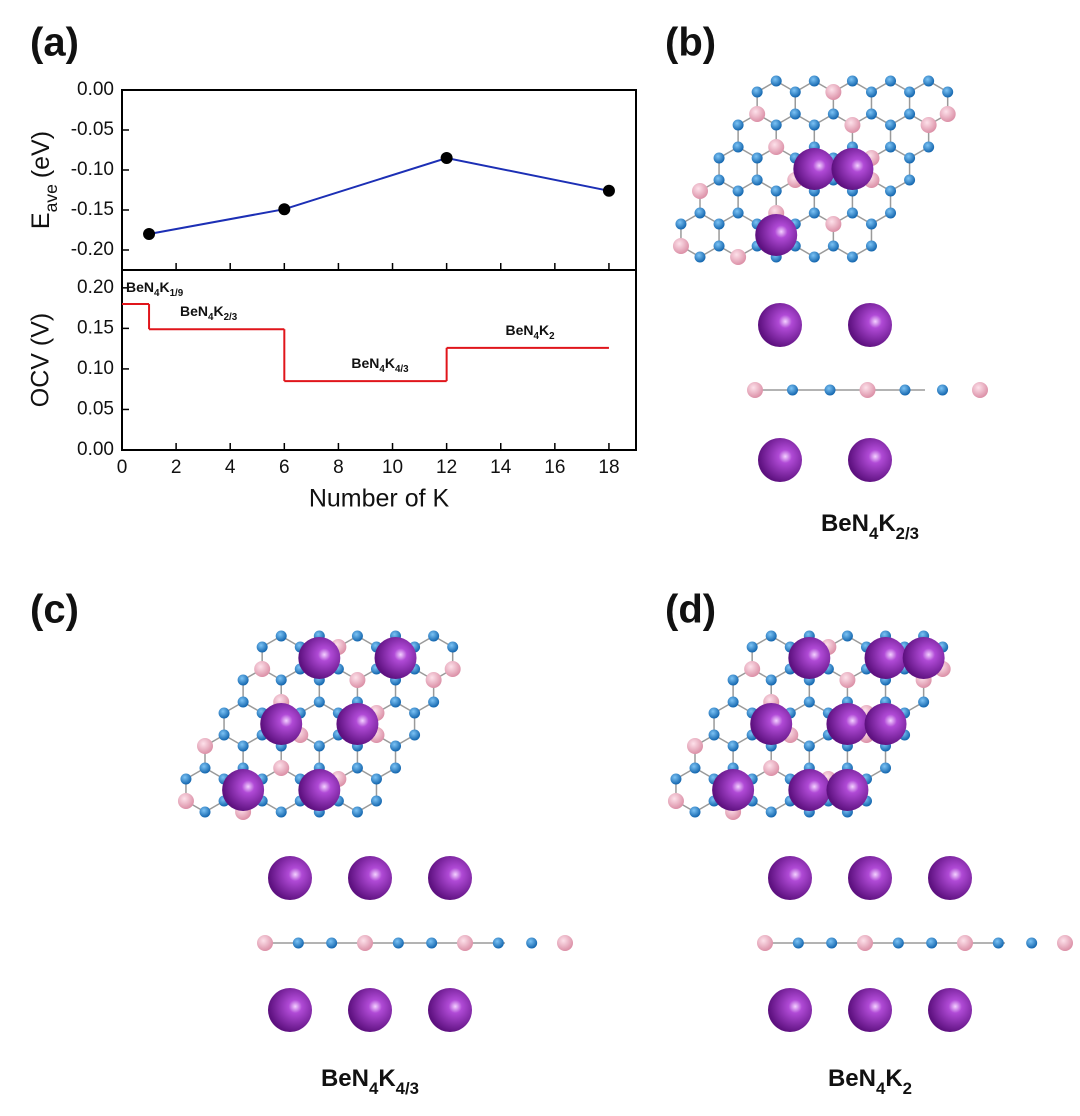  What do you see at coordinates (209, 313) in the screenshot?
I see `step-label: BeN4K2/3` at bounding box center [209, 313].